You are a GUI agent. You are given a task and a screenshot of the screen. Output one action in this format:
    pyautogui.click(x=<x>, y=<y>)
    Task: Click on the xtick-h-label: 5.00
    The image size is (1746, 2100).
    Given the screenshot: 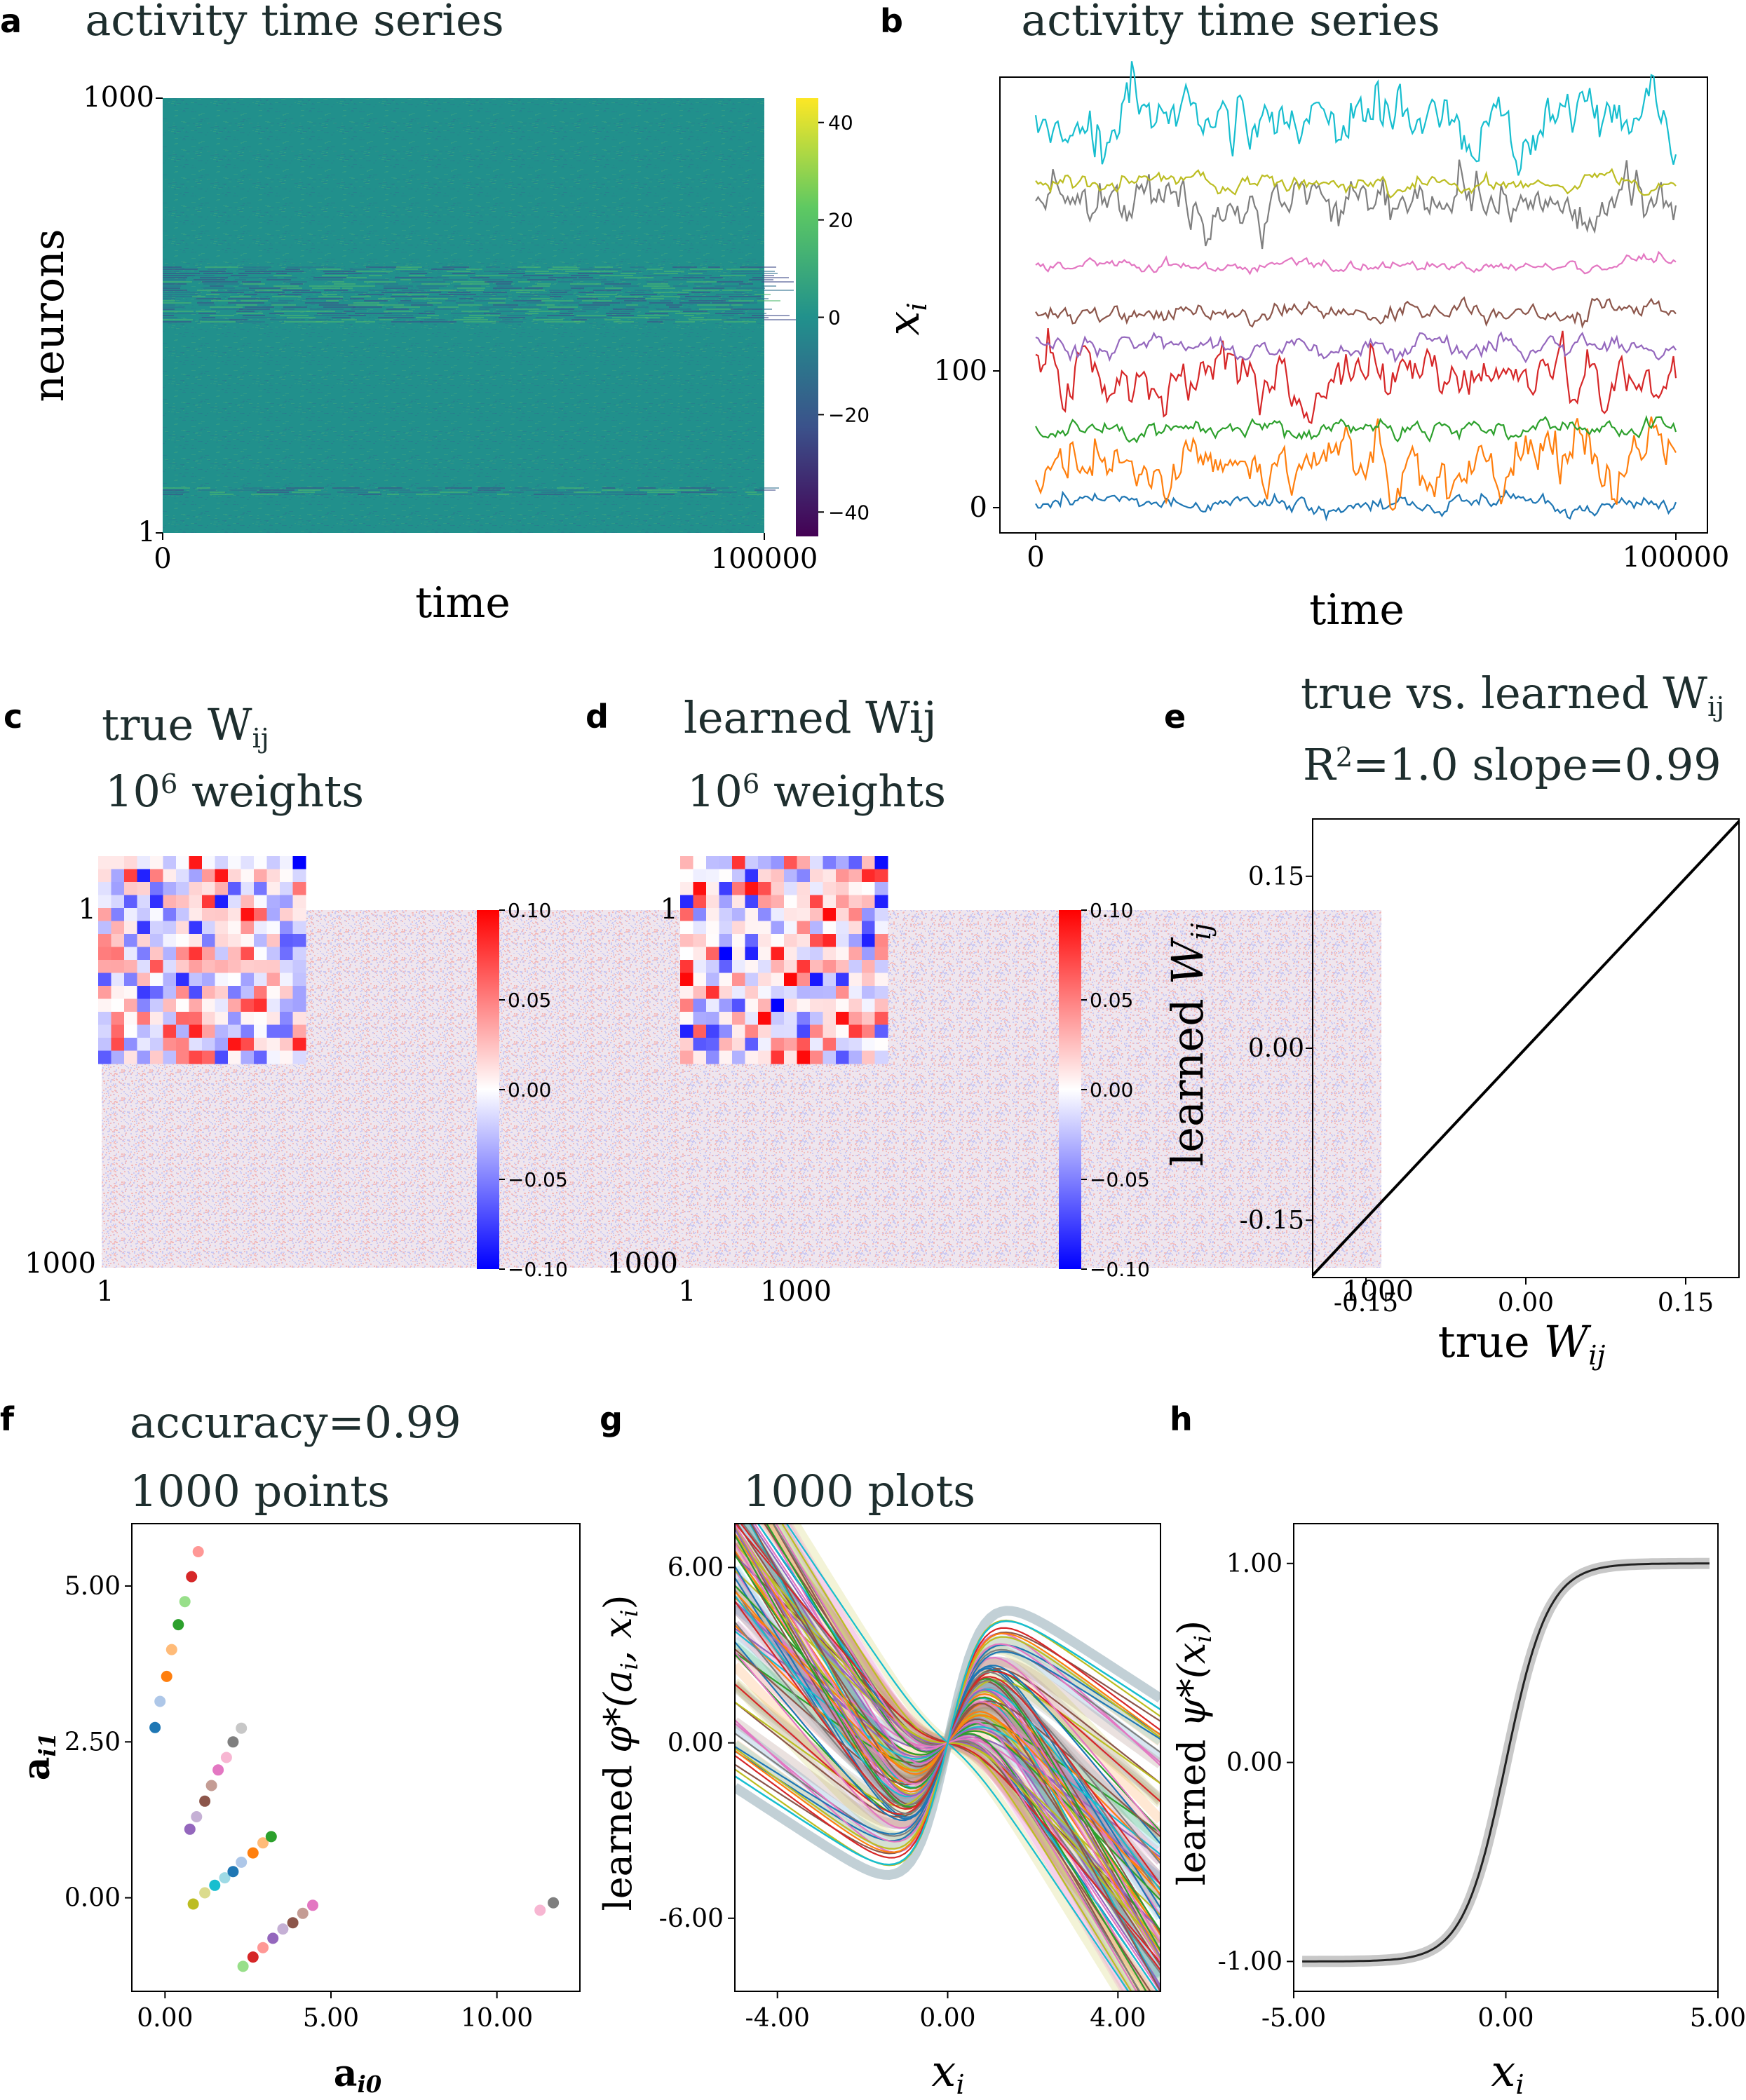 What is the action you would take?
    pyautogui.click(x=1718, y=2018)
    